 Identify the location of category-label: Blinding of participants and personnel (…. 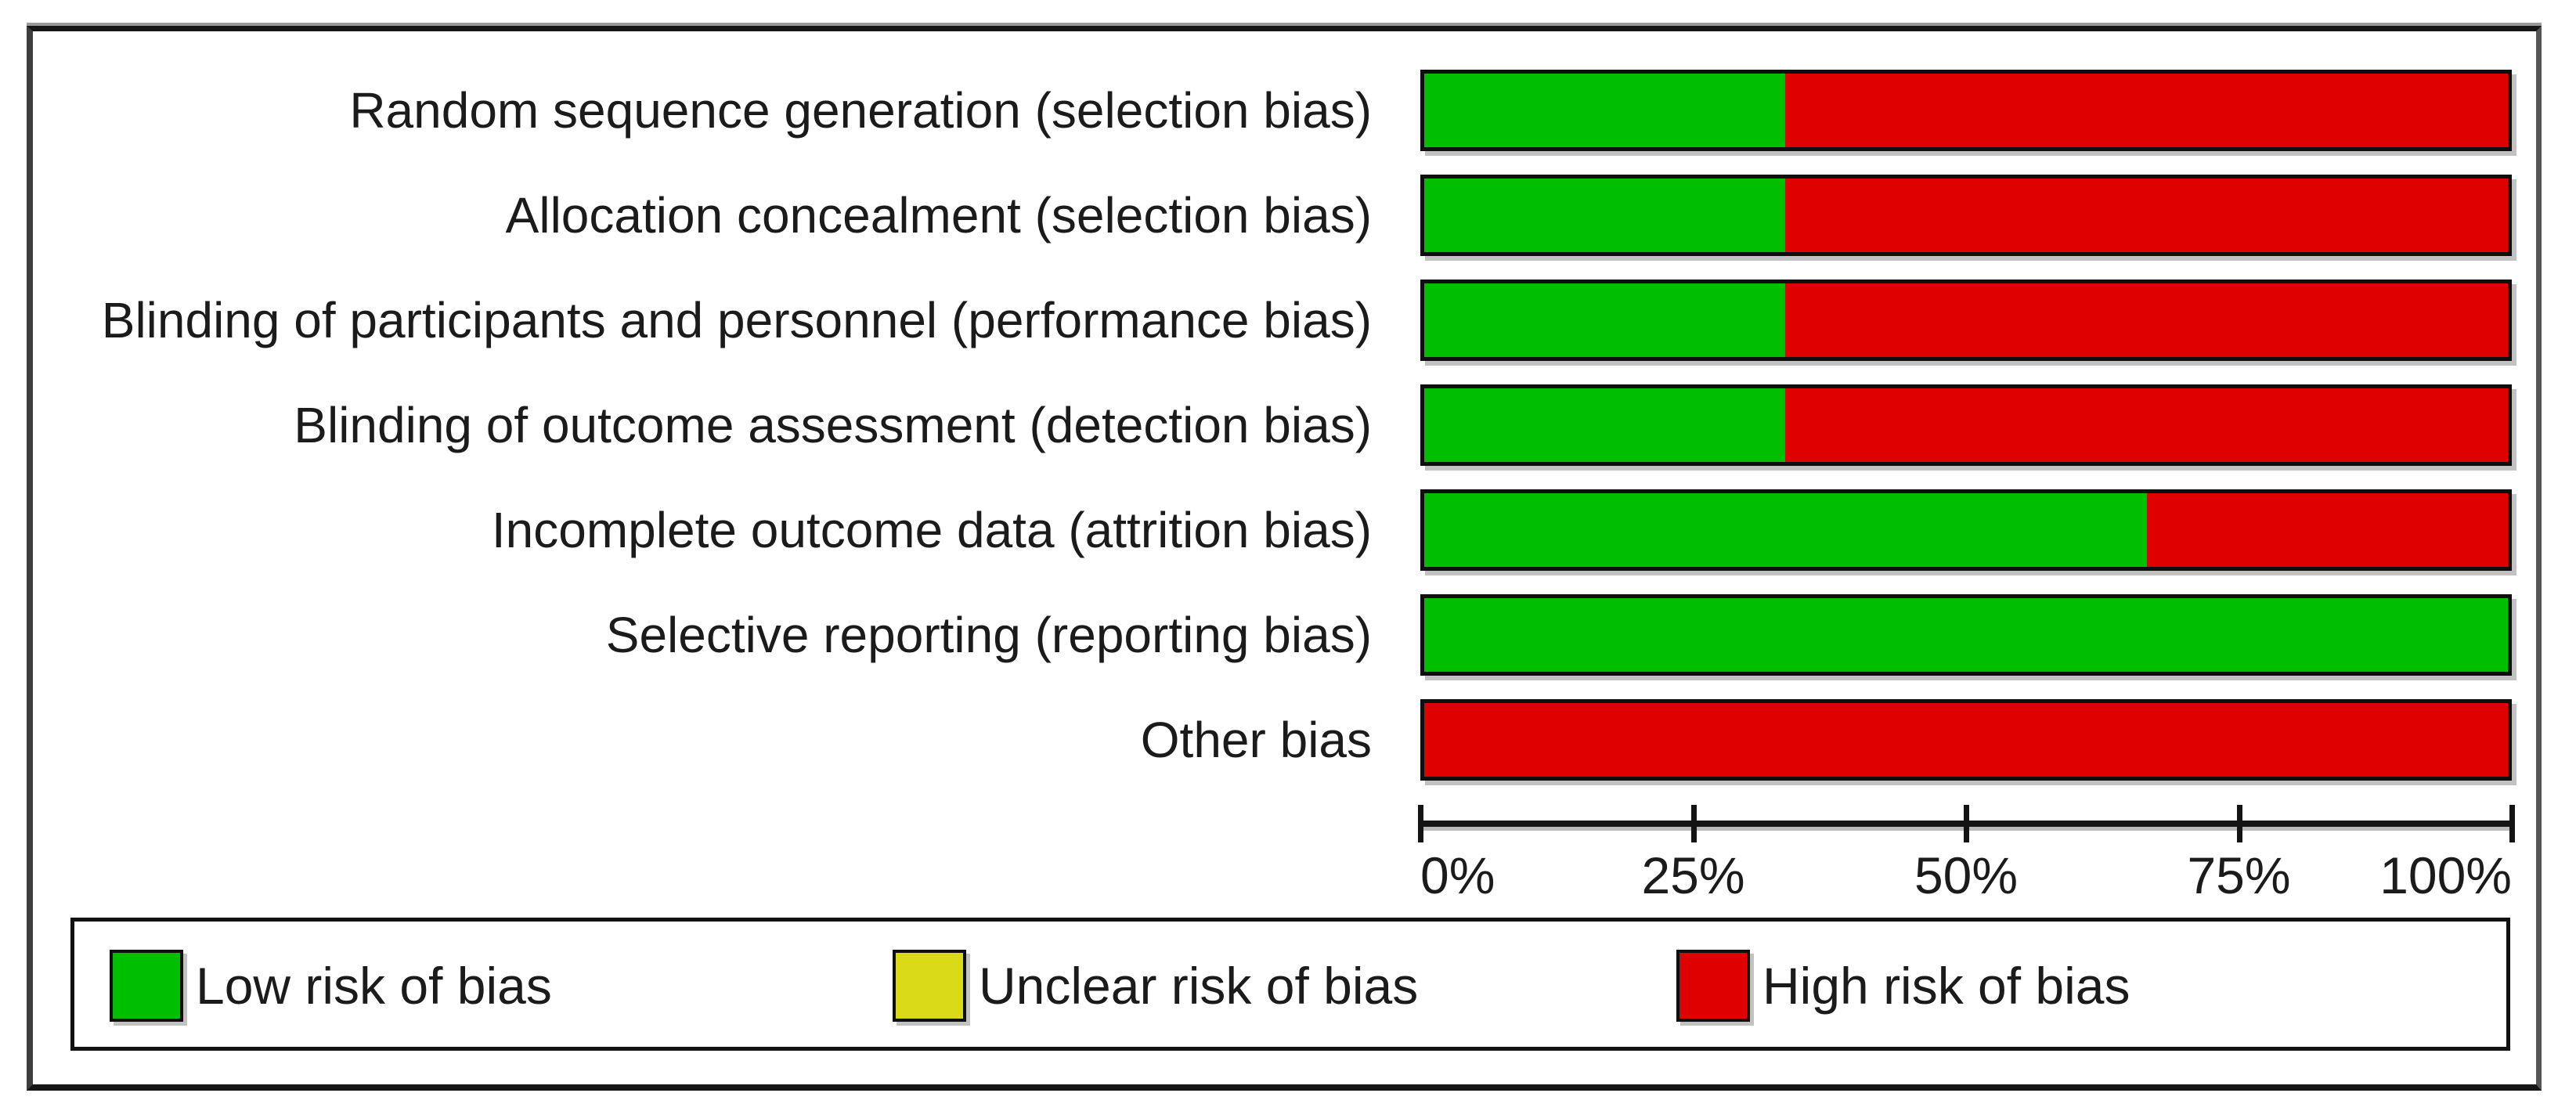
(736, 320).